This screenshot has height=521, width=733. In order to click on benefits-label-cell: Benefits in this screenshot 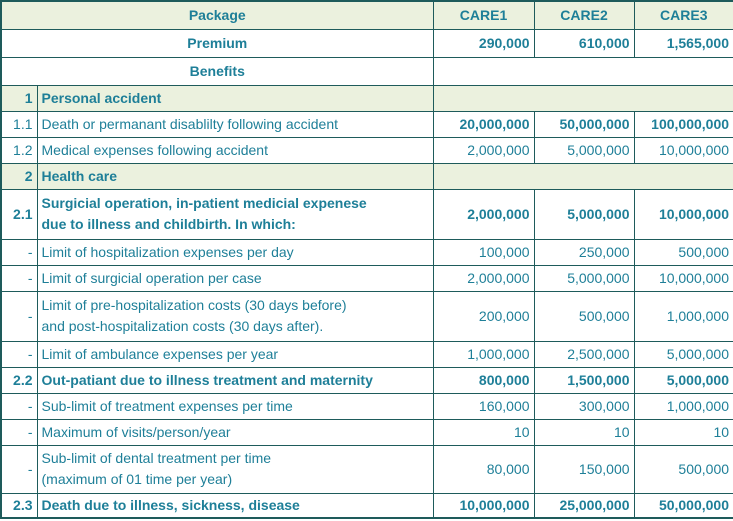, I will do `click(217, 71)`.